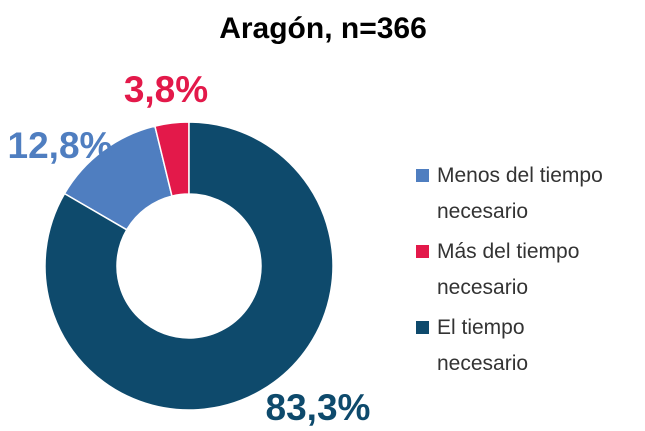 Image resolution: width=645 pixels, height=431 pixels. I want to click on legend-label: Más del tiempo necesario, so click(508, 269).